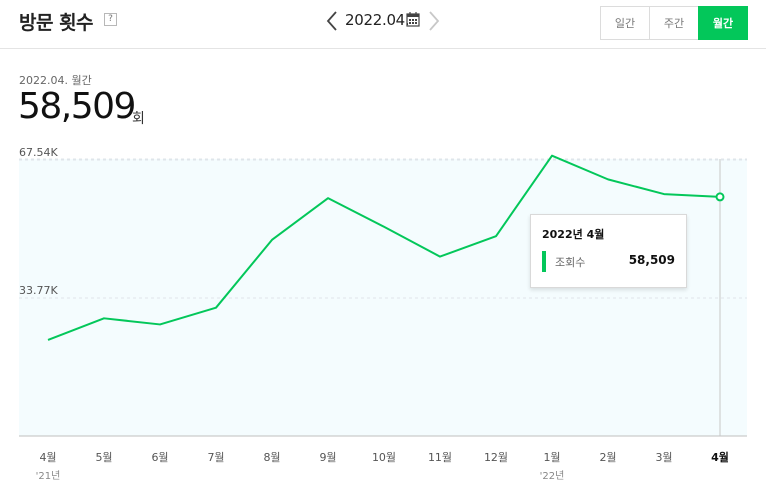 Image resolution: width=766 pixels, height=483 pixels. What do you see at coordinates (552, 476) in the screenshot?
I see `x-year-label: '22년` at bounding box center [552, 476].